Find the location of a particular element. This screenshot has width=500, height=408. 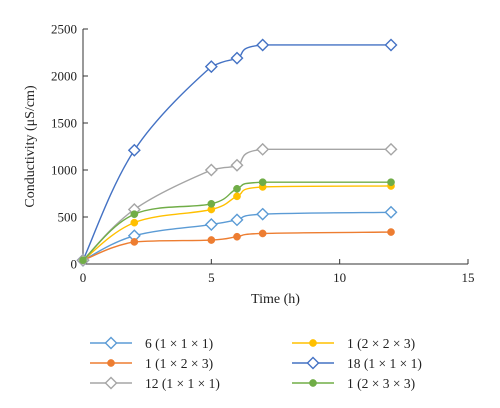

legend-label: 6 (1 × 1 × 1) is located at coordinates (179, 343).